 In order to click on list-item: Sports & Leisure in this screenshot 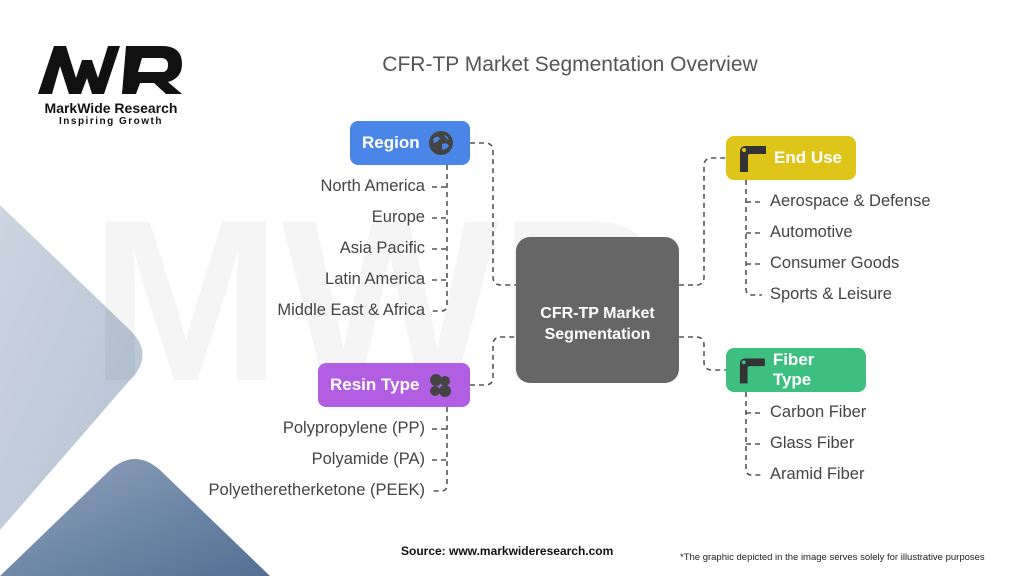, I will do `click(831, 294)`.